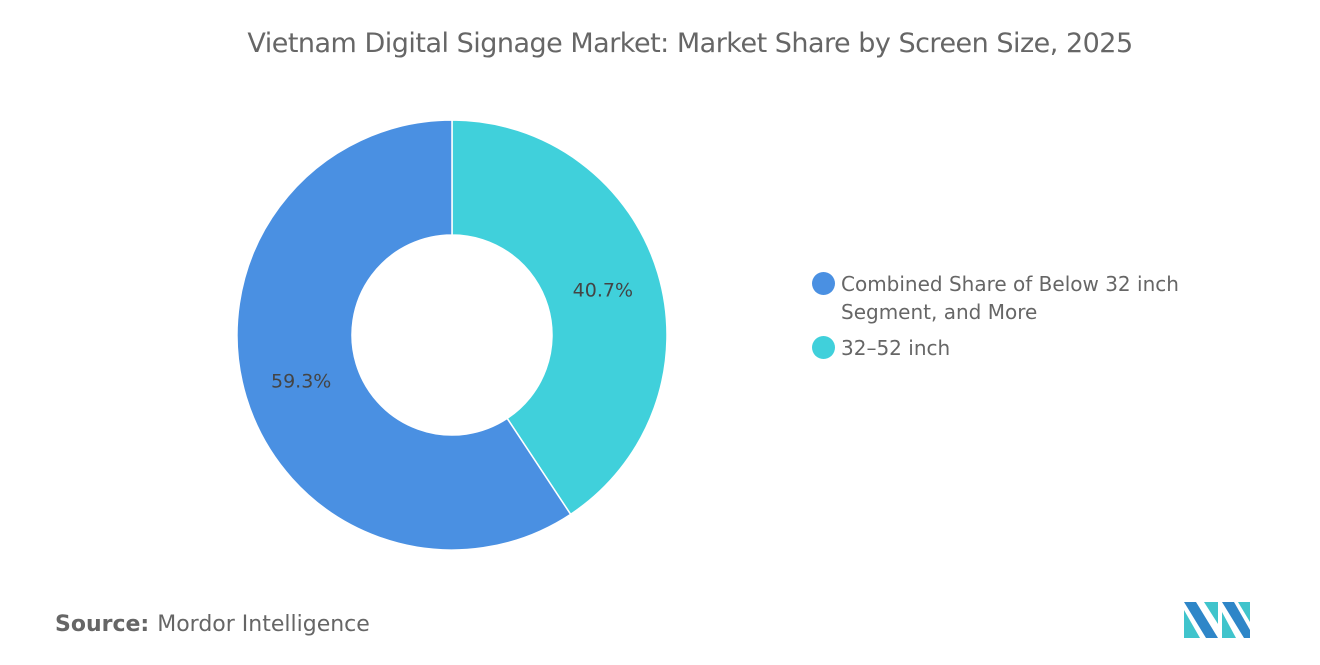  Describe the element at coordinates (603, 291) in the screenshot. I see `data-label: 40.7%` at that location.